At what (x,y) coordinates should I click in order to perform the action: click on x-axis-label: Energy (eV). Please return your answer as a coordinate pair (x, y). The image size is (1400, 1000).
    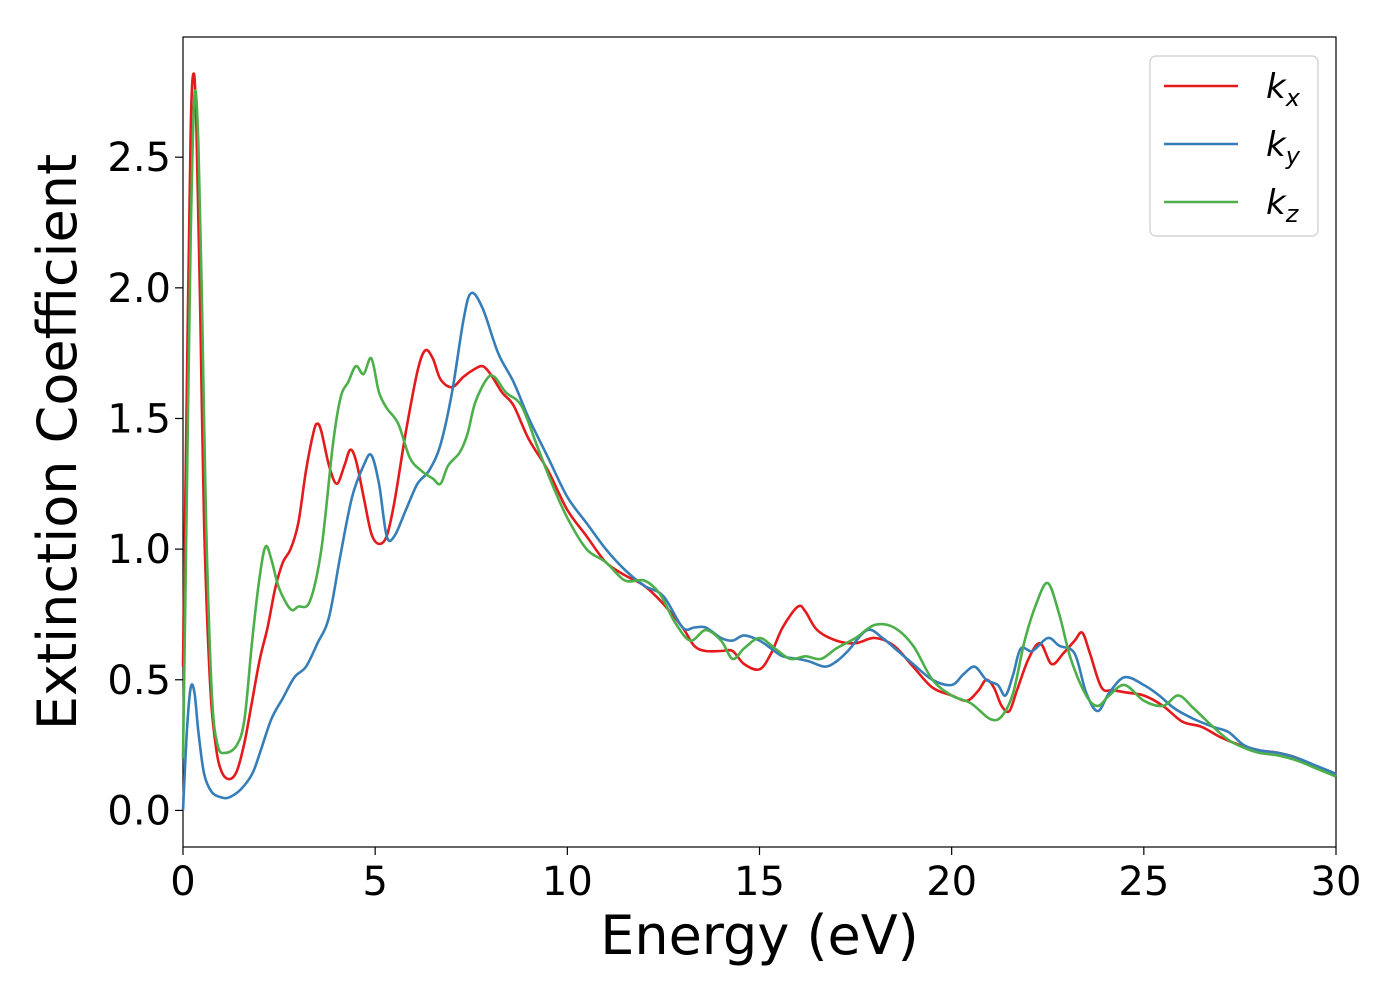
    Looking at the image, I should click on (759, 935).